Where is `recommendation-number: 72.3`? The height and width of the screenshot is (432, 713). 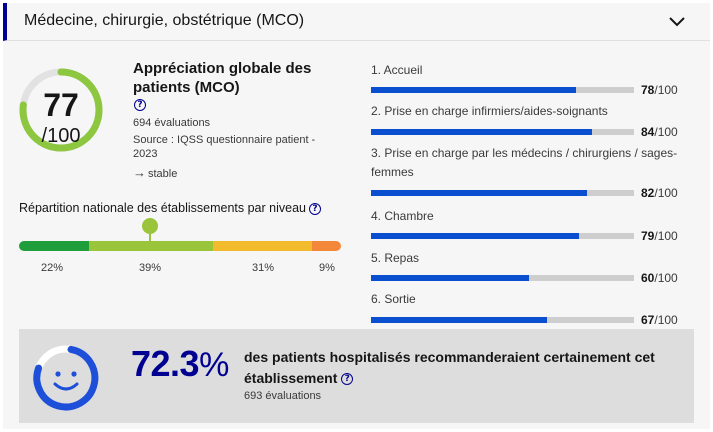
recommendation-number: 72.3 is located at coordinates (165, 363).